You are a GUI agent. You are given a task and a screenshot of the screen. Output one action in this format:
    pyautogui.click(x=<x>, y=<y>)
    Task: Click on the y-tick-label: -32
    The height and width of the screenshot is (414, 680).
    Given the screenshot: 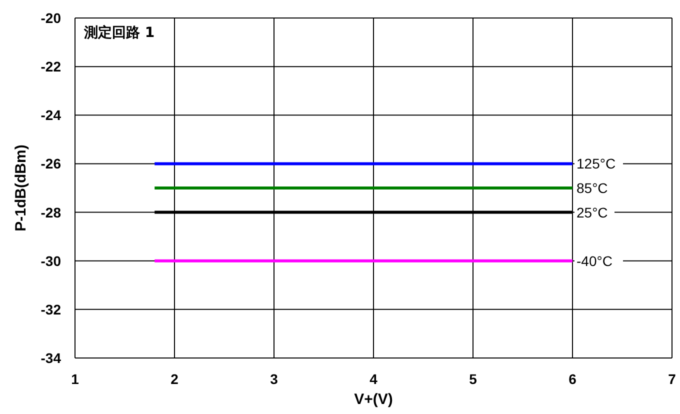 What is the action you would take?
    pyautogui.click(x=51, y=309)
    